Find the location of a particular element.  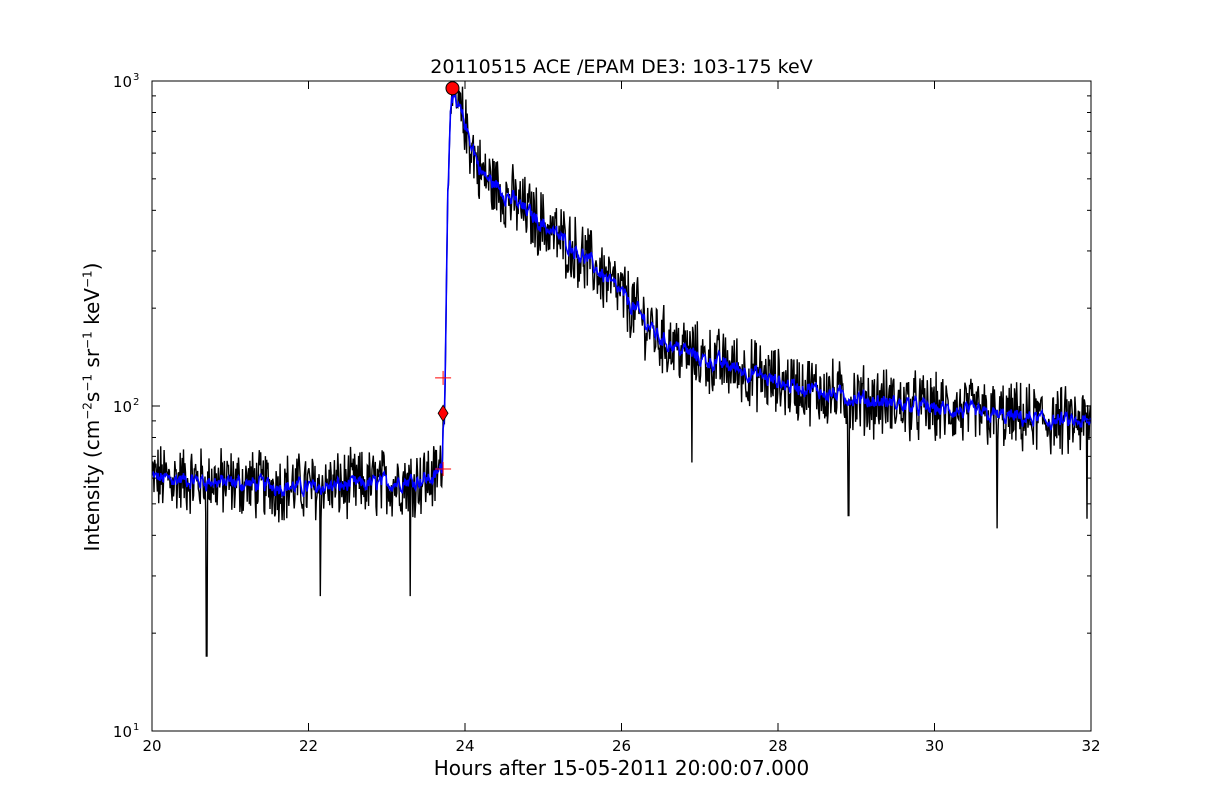

x-tick-label: 32 is located at coordinates (1090, 746).